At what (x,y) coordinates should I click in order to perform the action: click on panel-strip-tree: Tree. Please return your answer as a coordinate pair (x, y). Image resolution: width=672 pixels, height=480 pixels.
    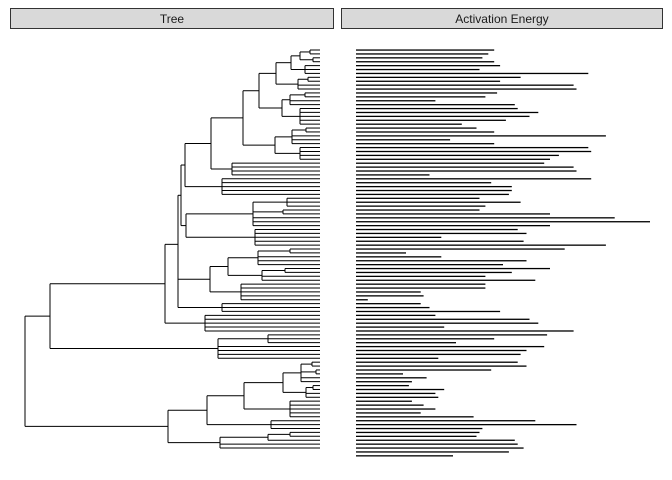
    Looking at the image, I should click on (172, 18).